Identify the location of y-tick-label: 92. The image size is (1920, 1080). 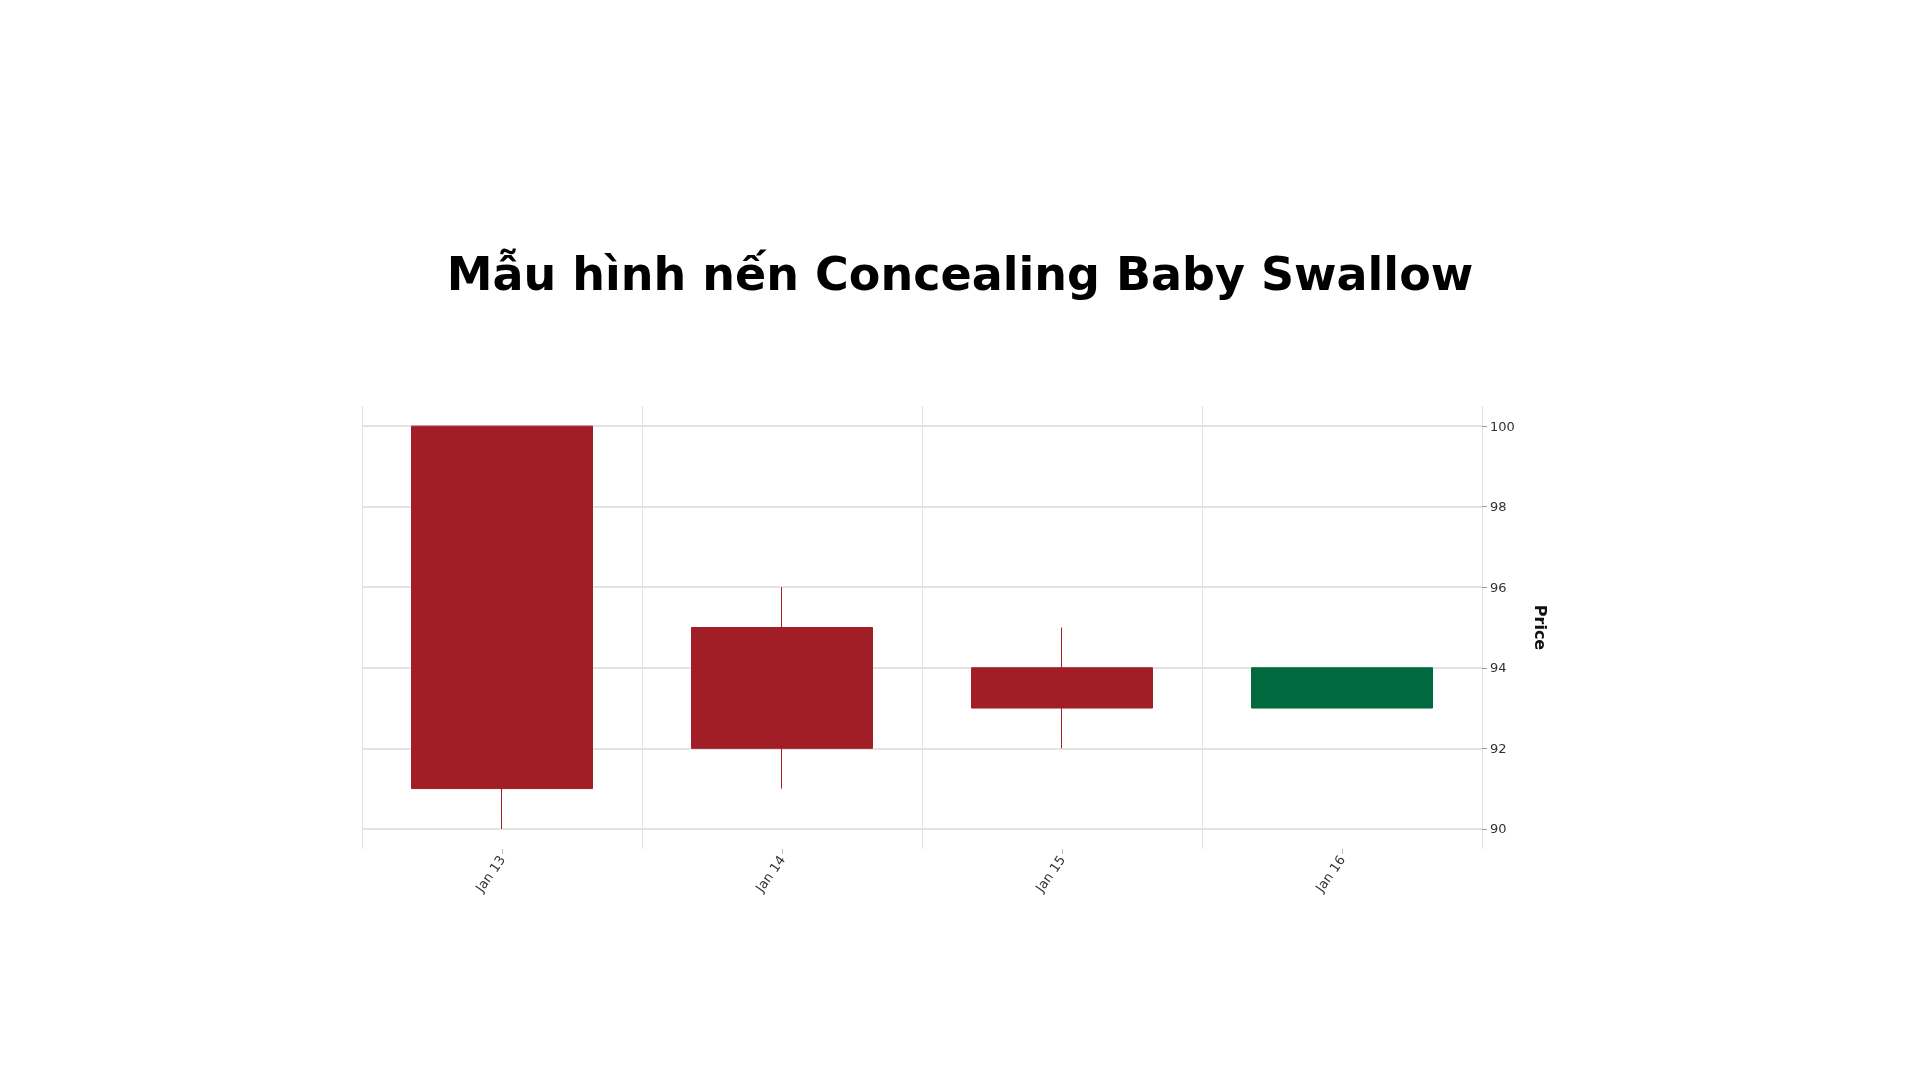
(1498, 748).